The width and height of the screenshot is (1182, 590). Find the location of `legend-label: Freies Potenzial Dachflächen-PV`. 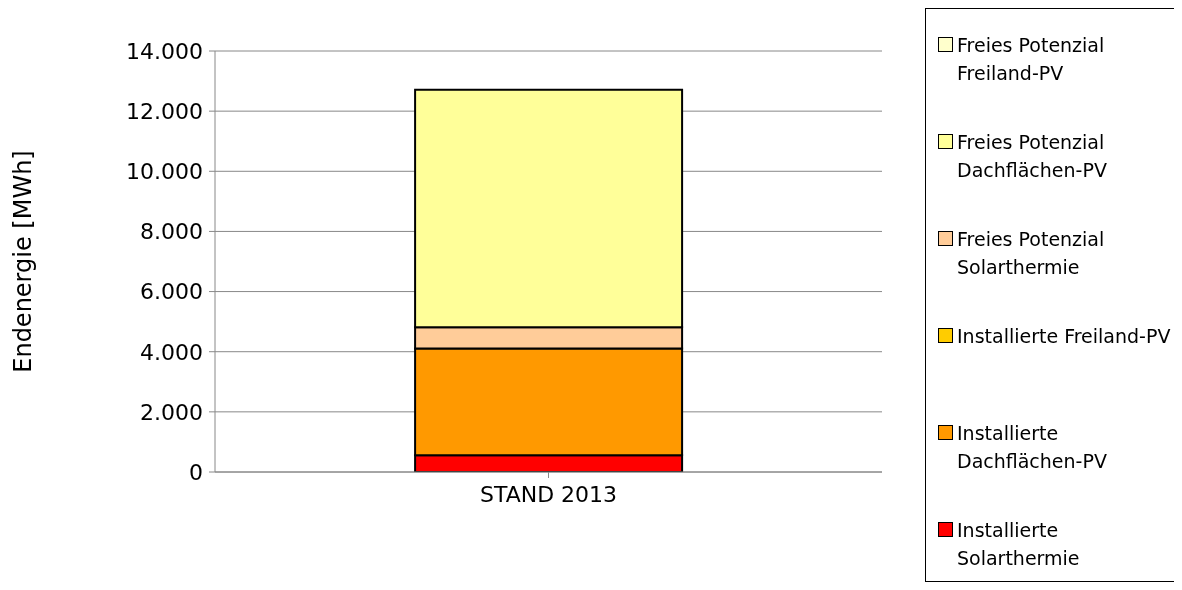

legend-label: Freies Potenzial Dachflächen-PV is located at coordinates (1032, 156).